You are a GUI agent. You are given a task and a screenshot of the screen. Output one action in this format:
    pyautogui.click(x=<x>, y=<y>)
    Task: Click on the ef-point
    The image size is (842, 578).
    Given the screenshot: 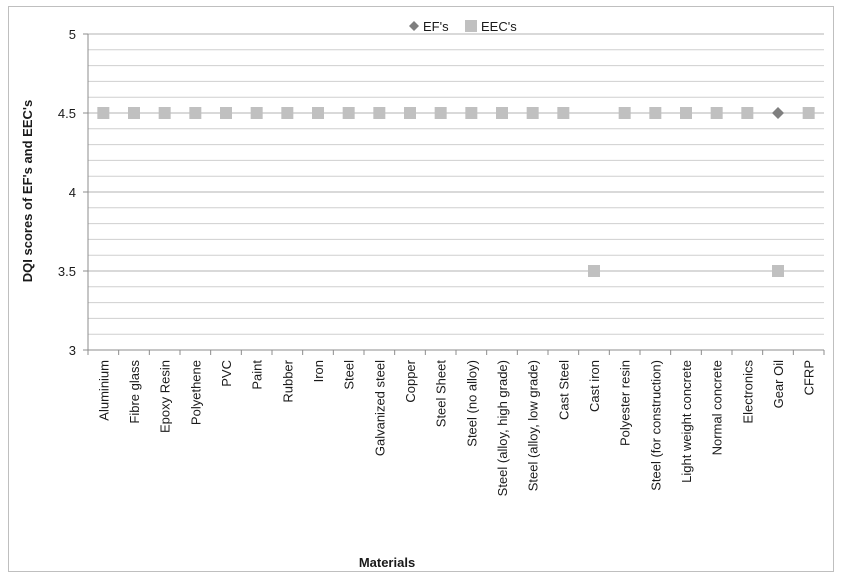 What is the action you would take?
    pyautogui.click(x=778, y=113)
    